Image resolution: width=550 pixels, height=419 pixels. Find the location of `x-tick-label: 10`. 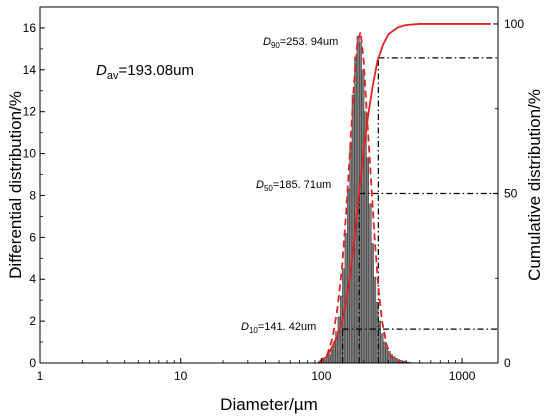

x-tick-label: 10 is located at coordinates (181, 376).